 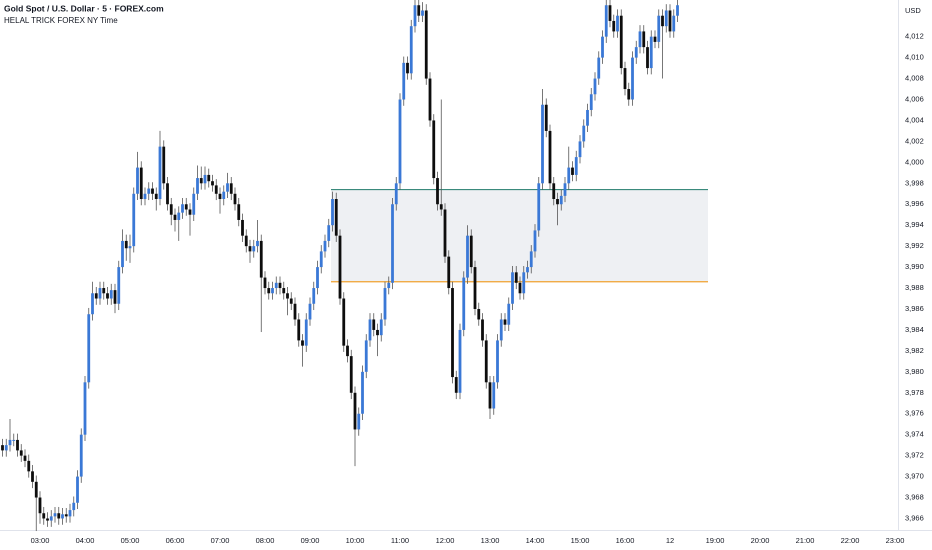 What do you see at coordinates (914, 455) in the screenshot?
I see `y-tick-label: 3,972` at bounding box center [914, 455].